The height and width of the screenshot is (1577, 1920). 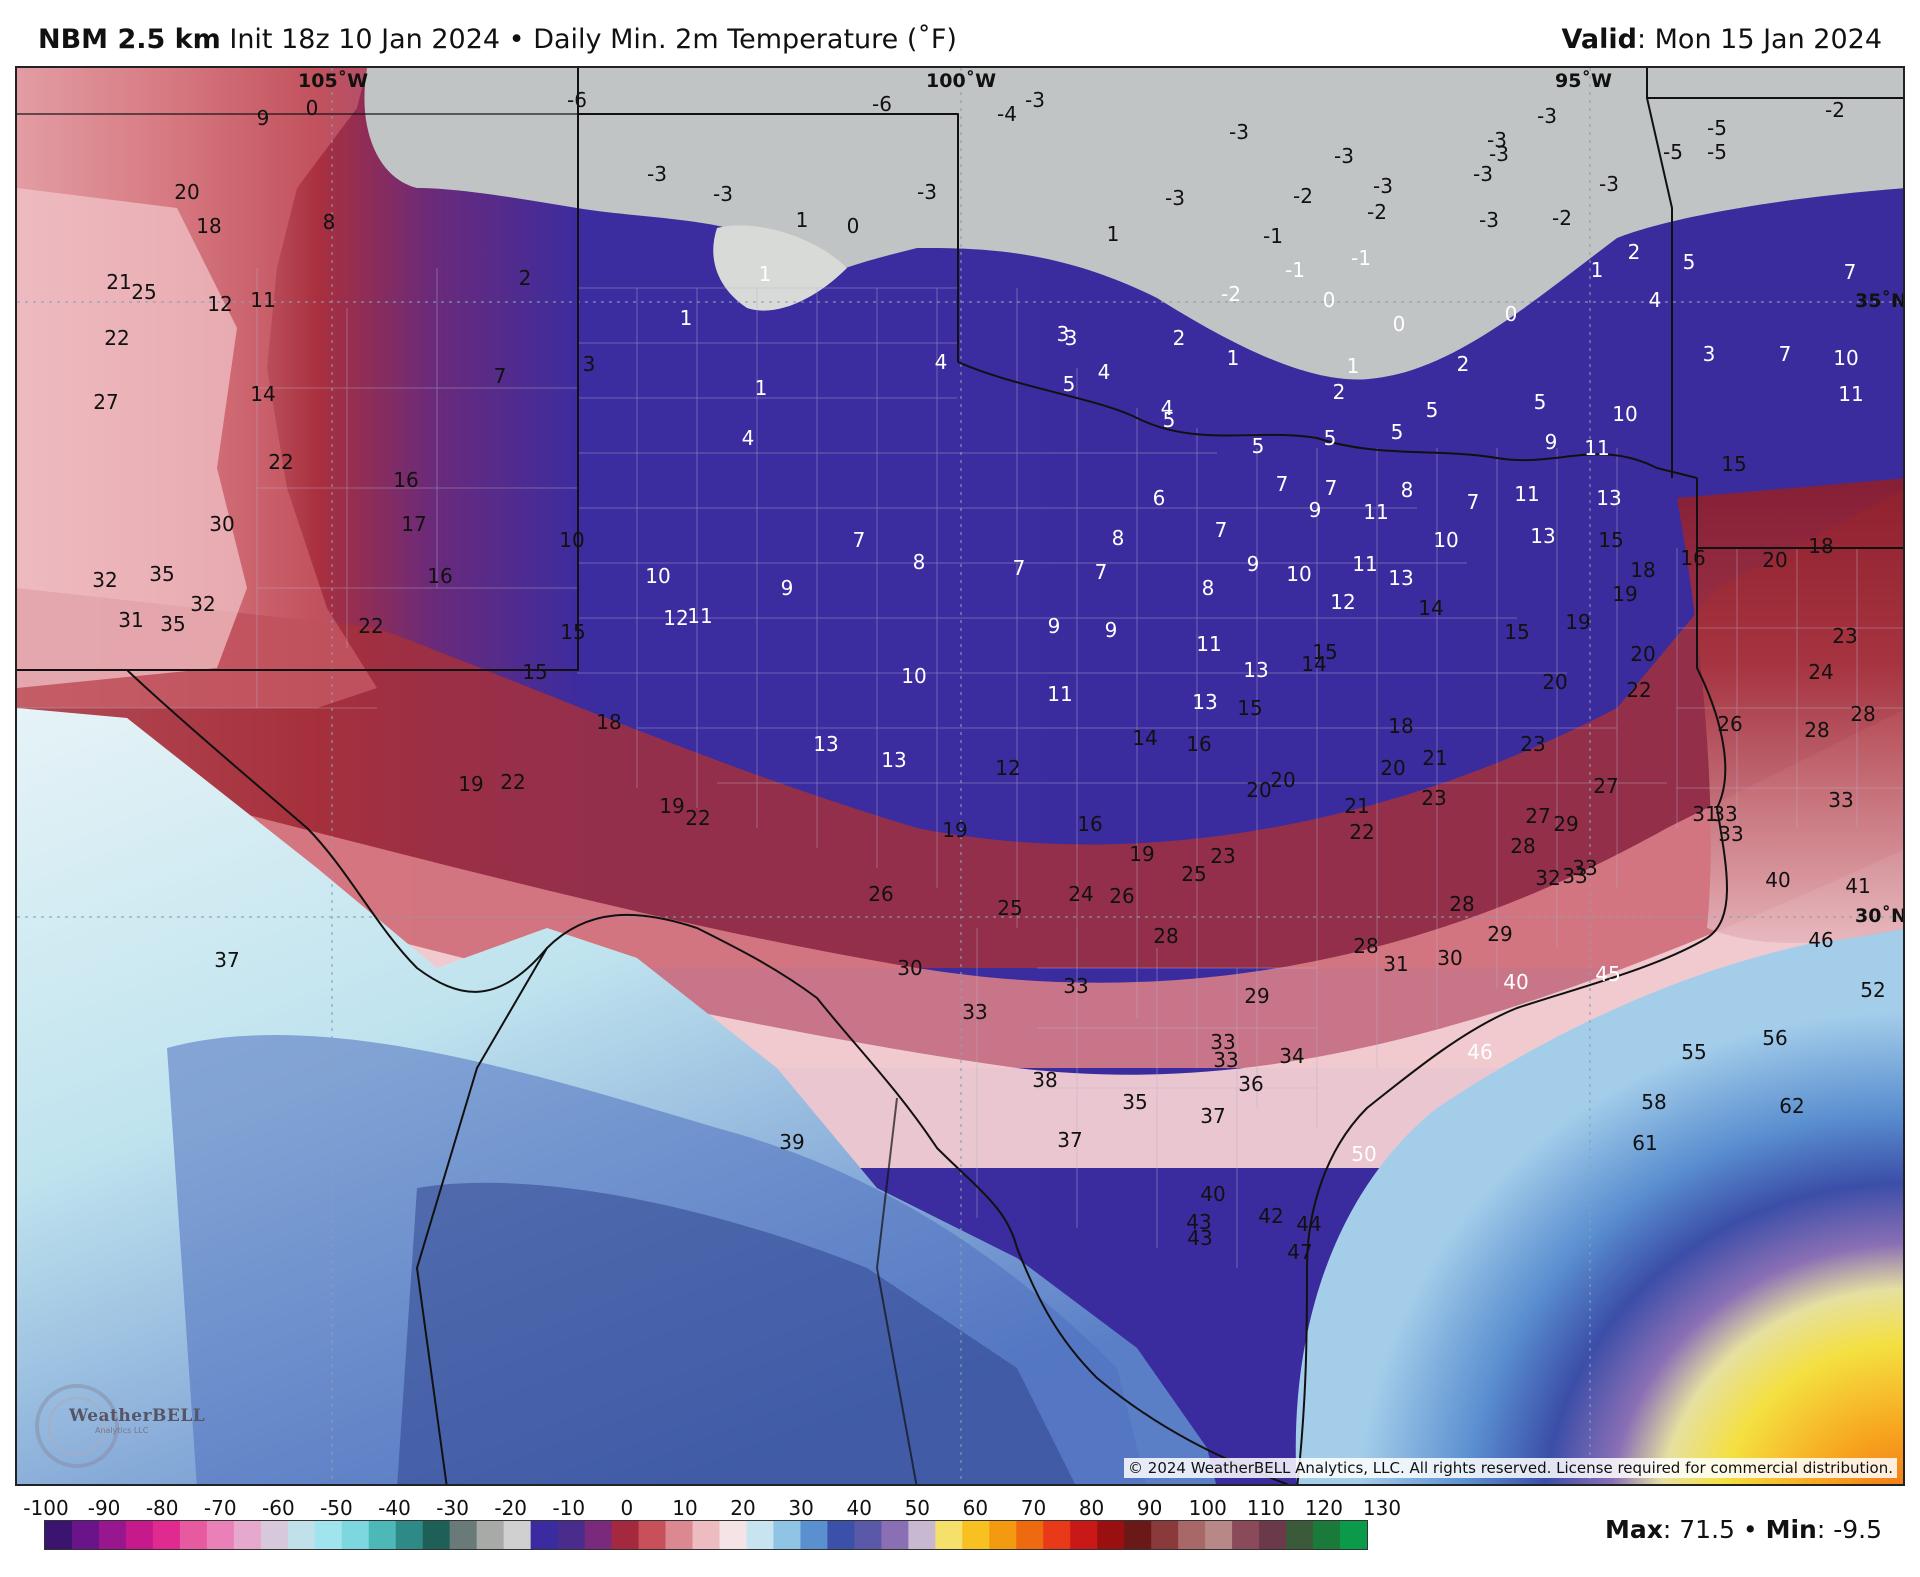 What do you see at coordinates (162, 1508) in the screenshot?
I see `legend-tick-label: -80` at bounding box center [162, 1508].